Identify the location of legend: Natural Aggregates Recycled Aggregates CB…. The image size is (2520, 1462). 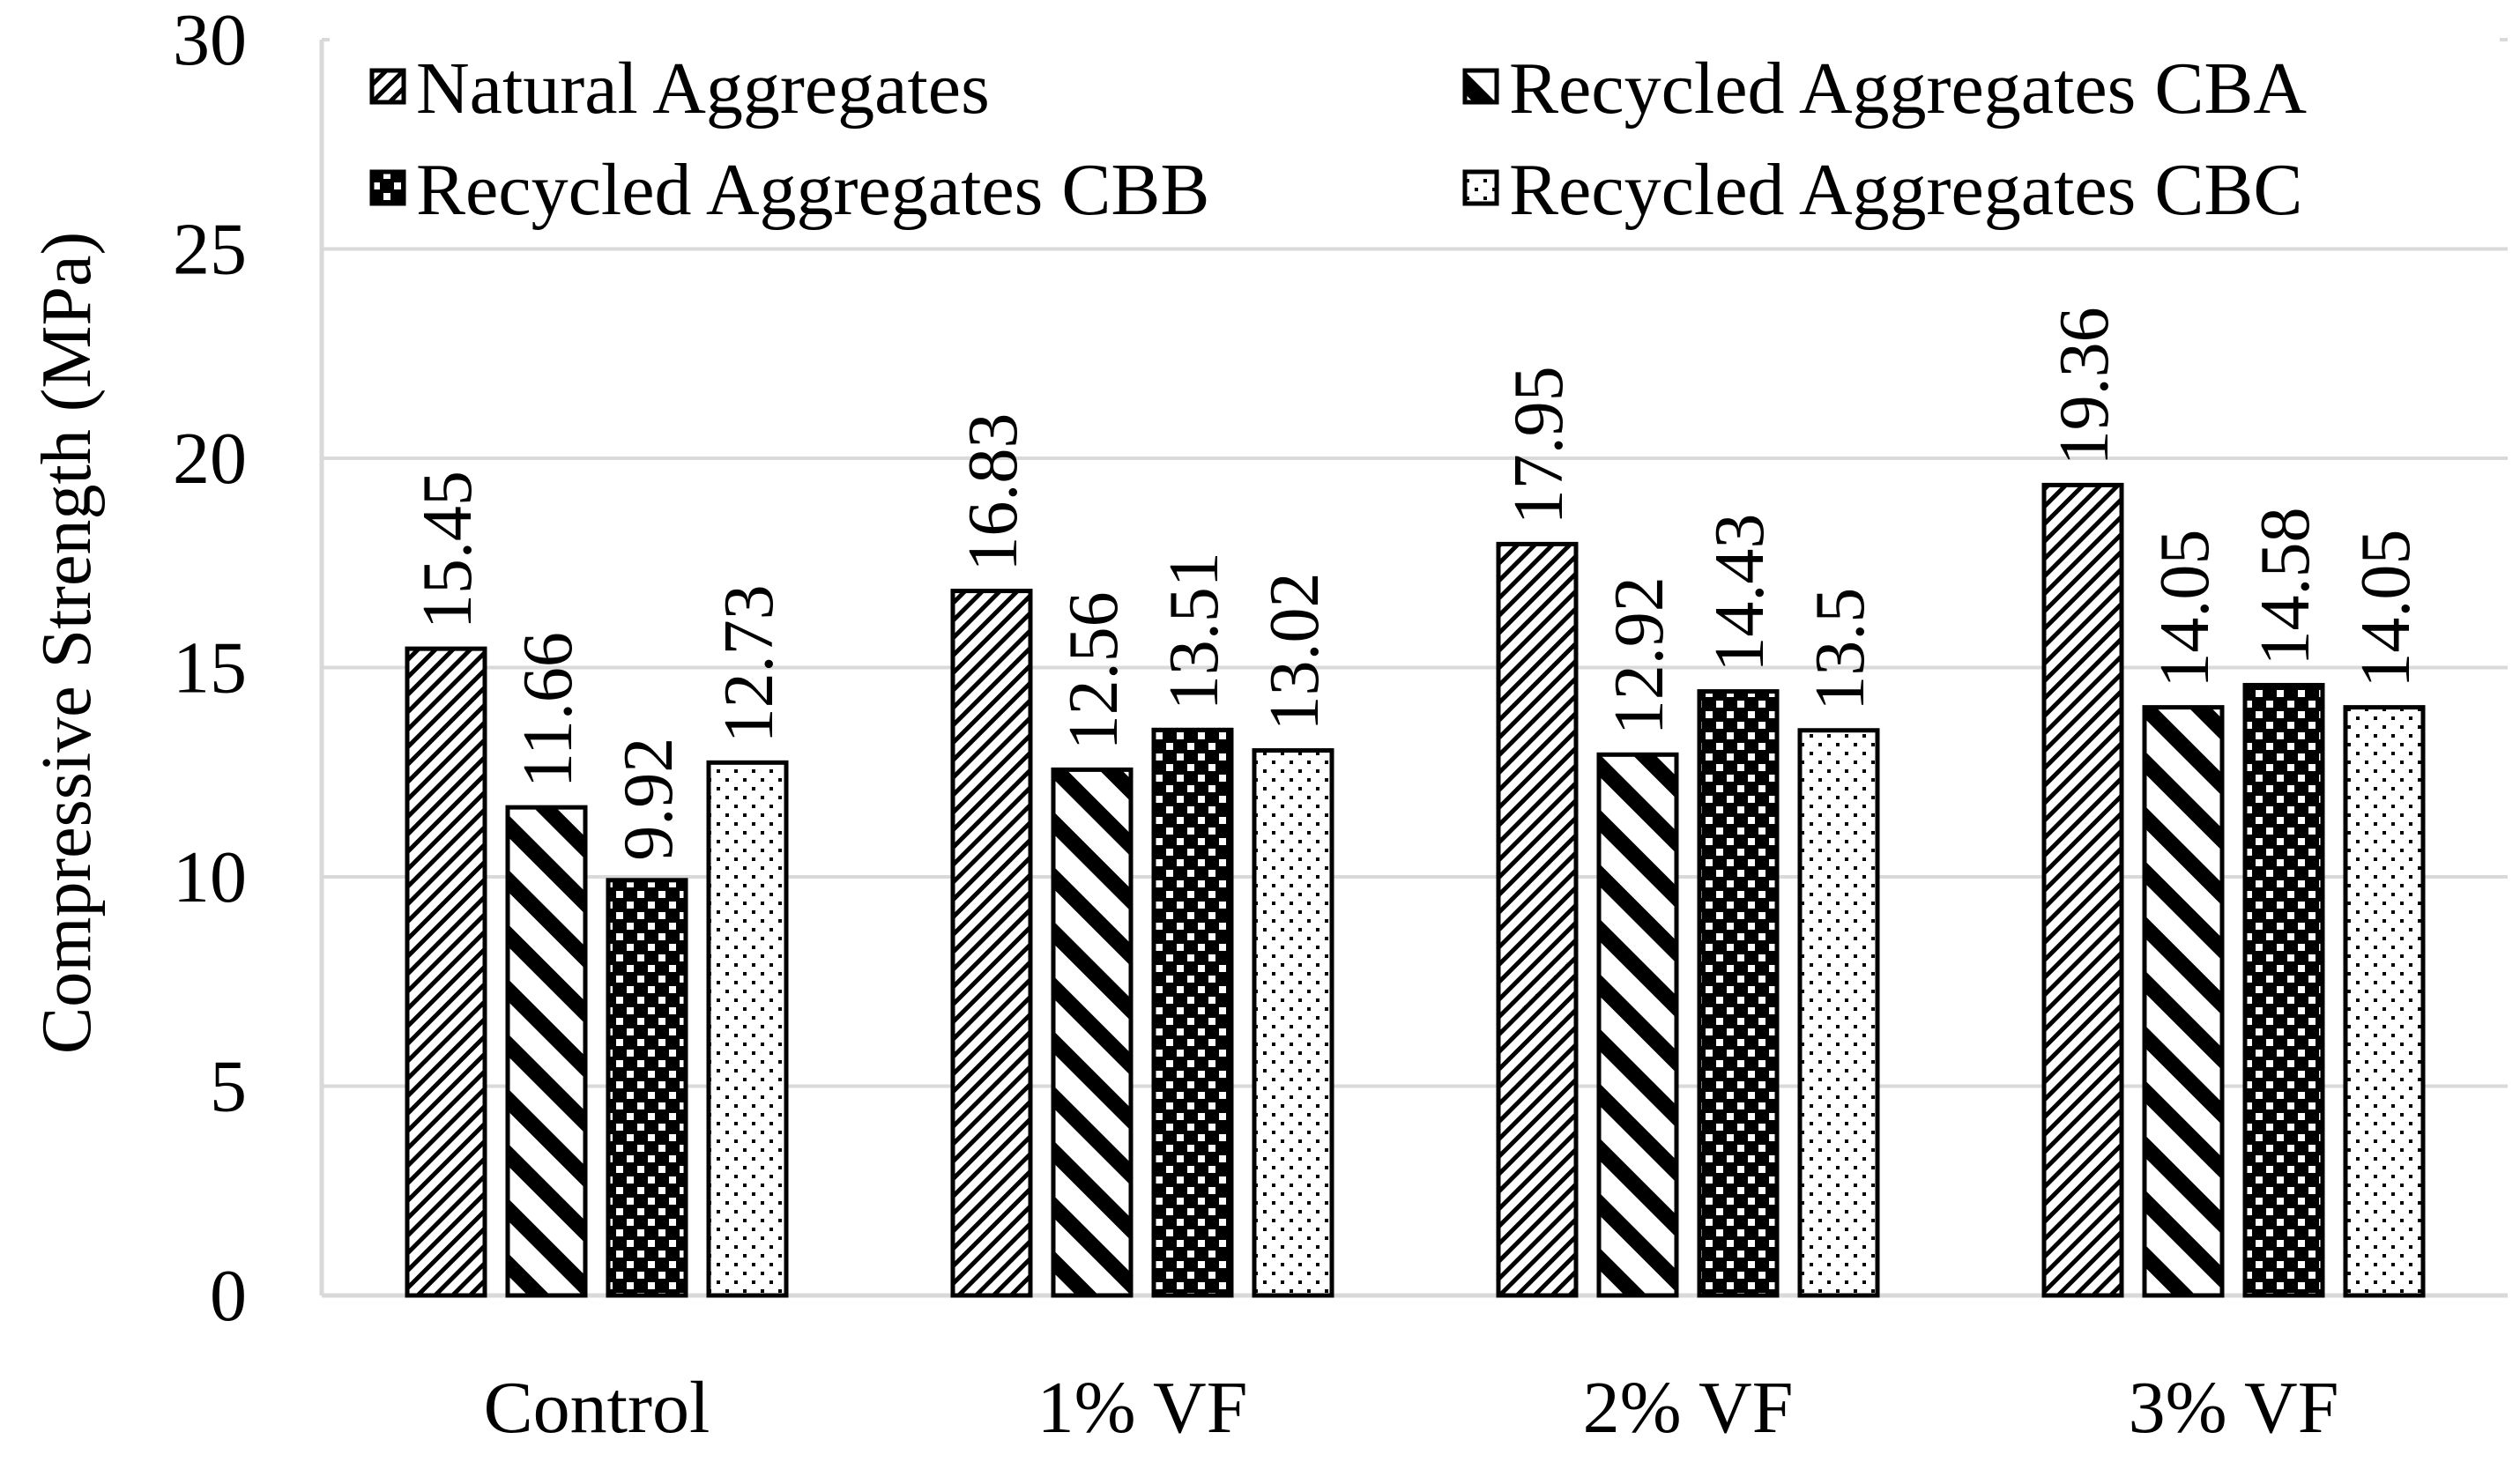
(1415, 136).